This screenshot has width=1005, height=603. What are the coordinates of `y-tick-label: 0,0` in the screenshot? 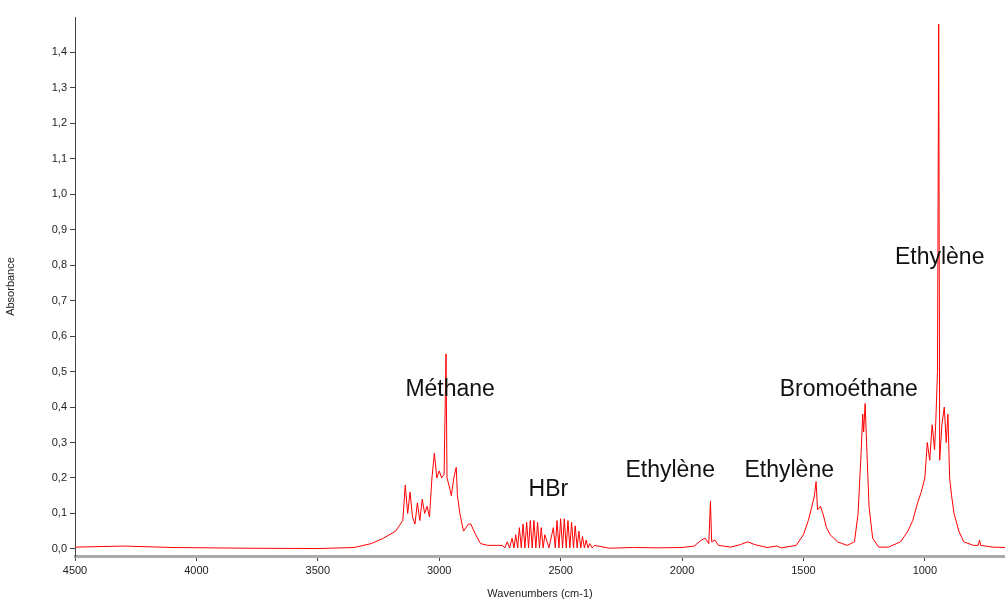 It's located at (59, 547).